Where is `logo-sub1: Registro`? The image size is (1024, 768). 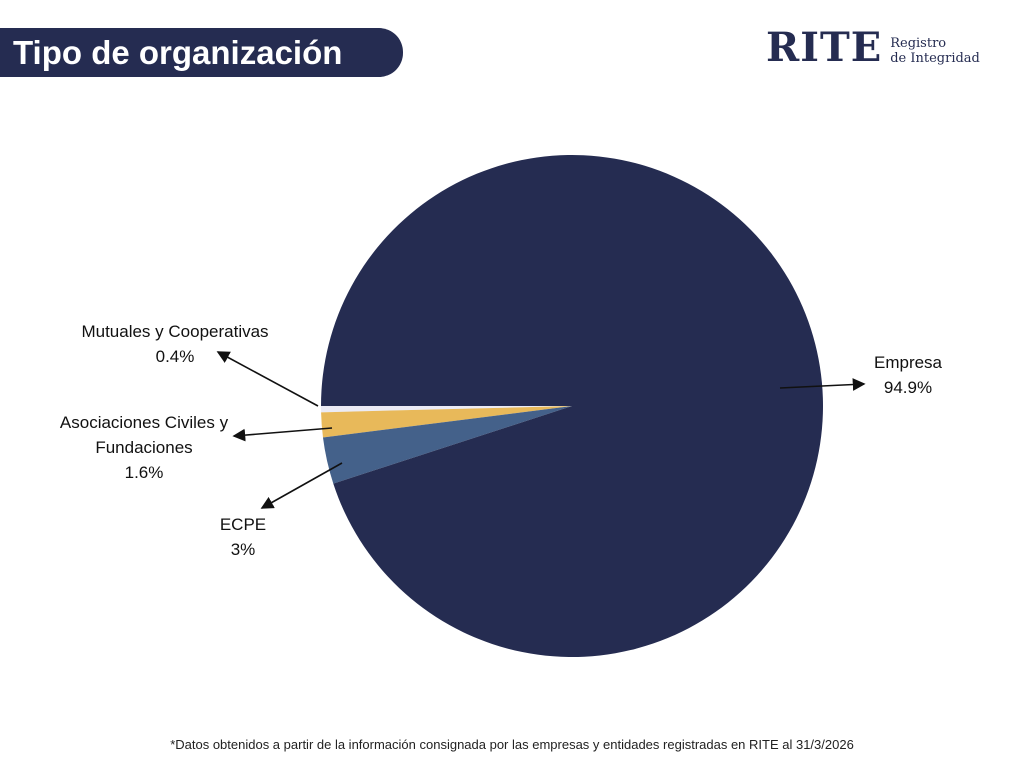 logo-sub1: Registro is located at coordinates (918, 43).